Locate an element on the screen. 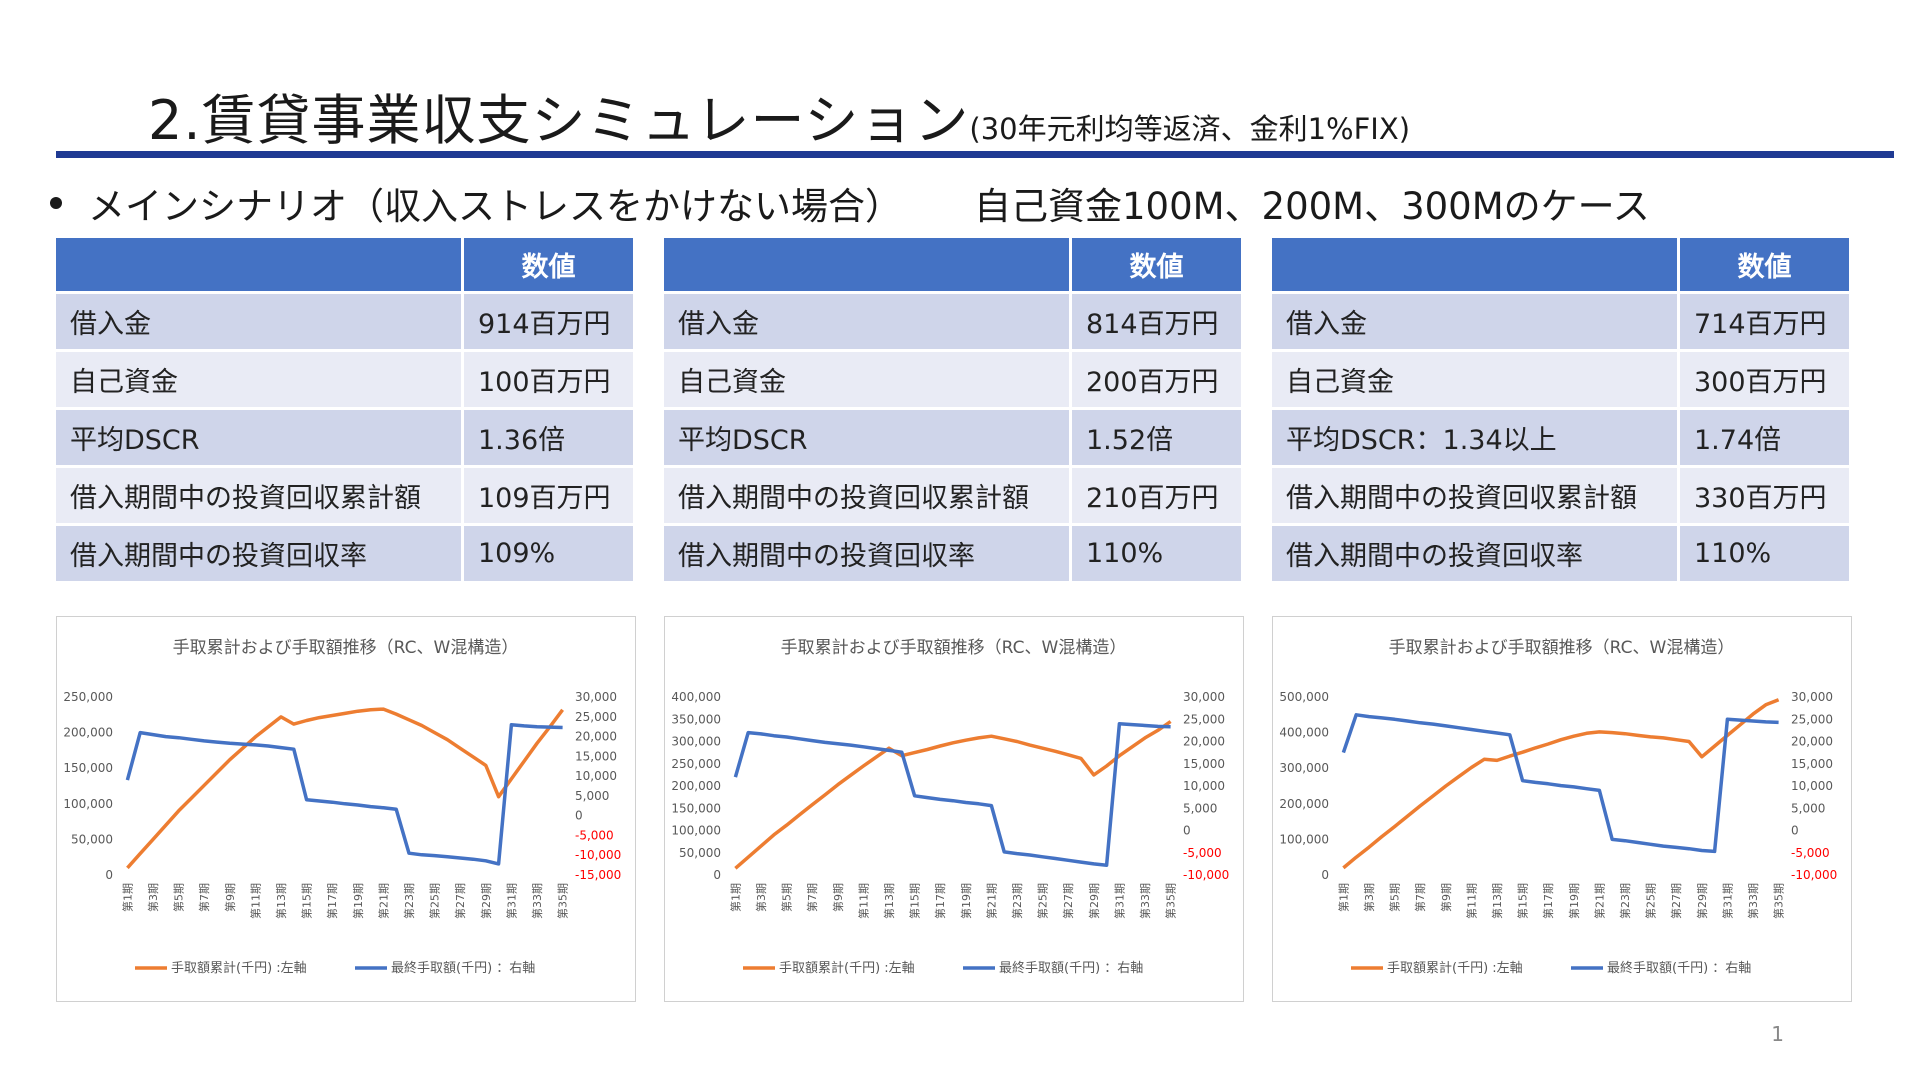 The image size is (1920, 1080). table-row: 自己資金 100百万円 is located at coordinates (346, 381).